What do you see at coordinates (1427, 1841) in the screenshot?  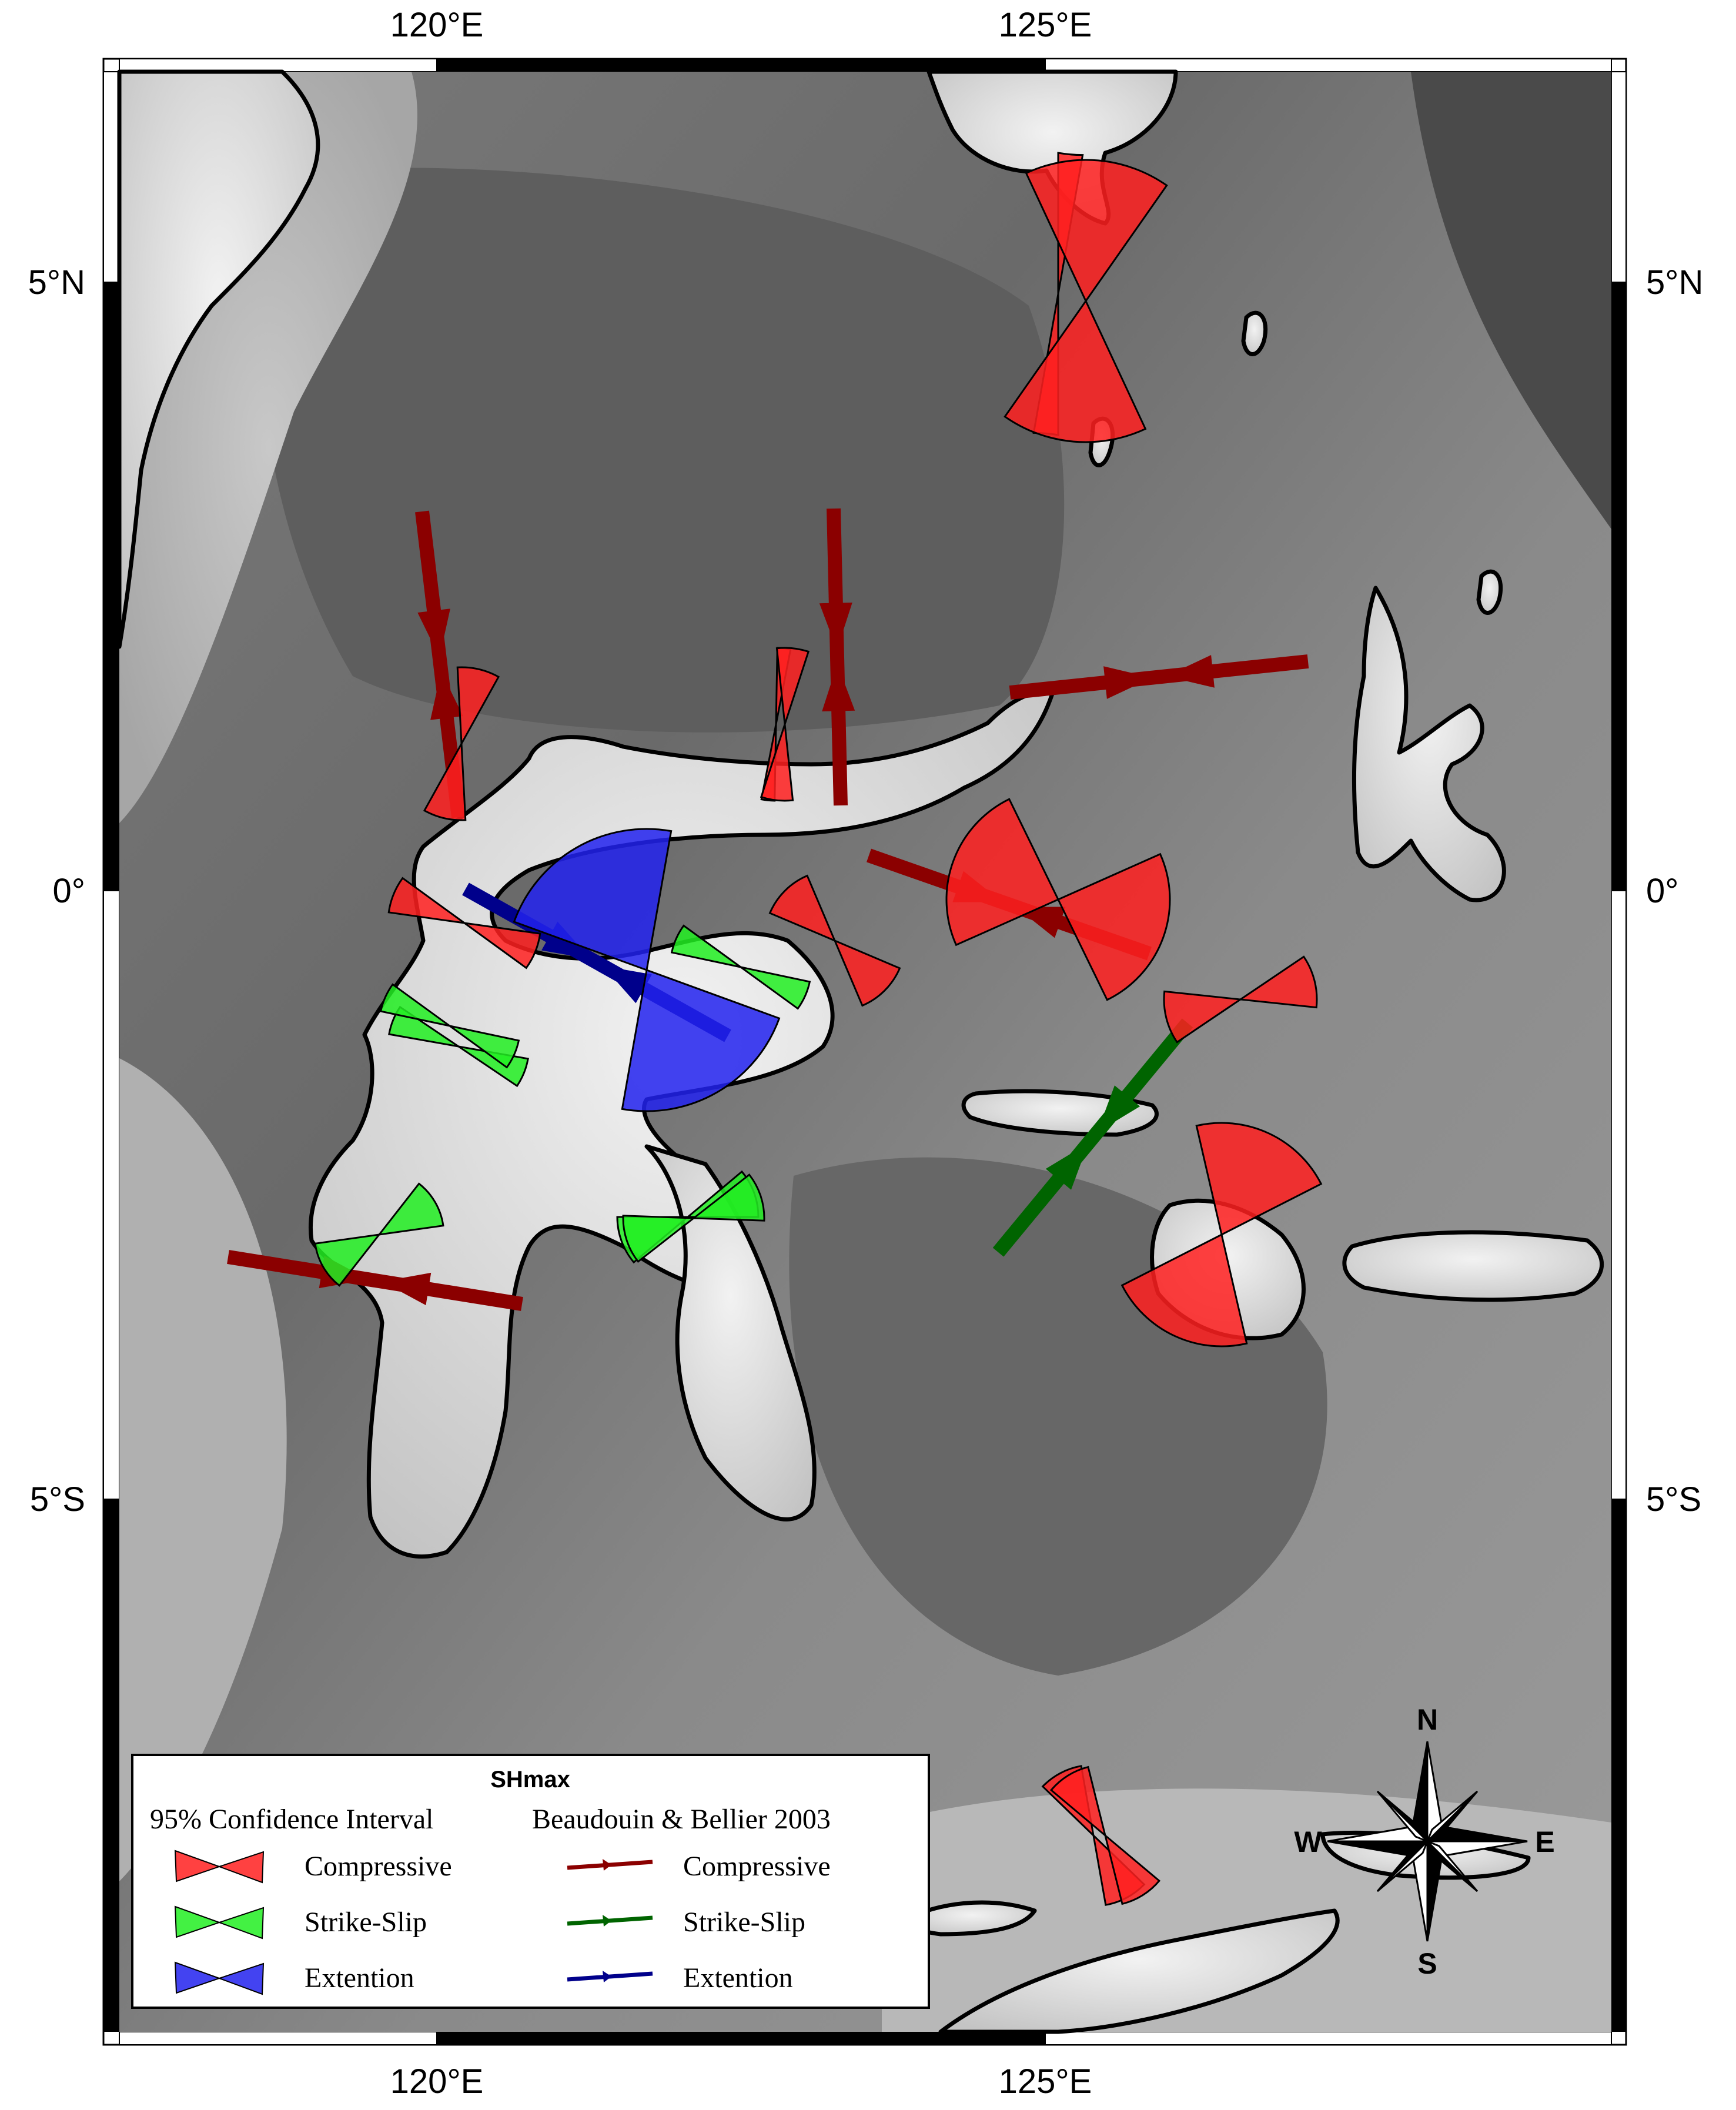 I see `compass-star-icon` at bounding box center [1427, 1841].